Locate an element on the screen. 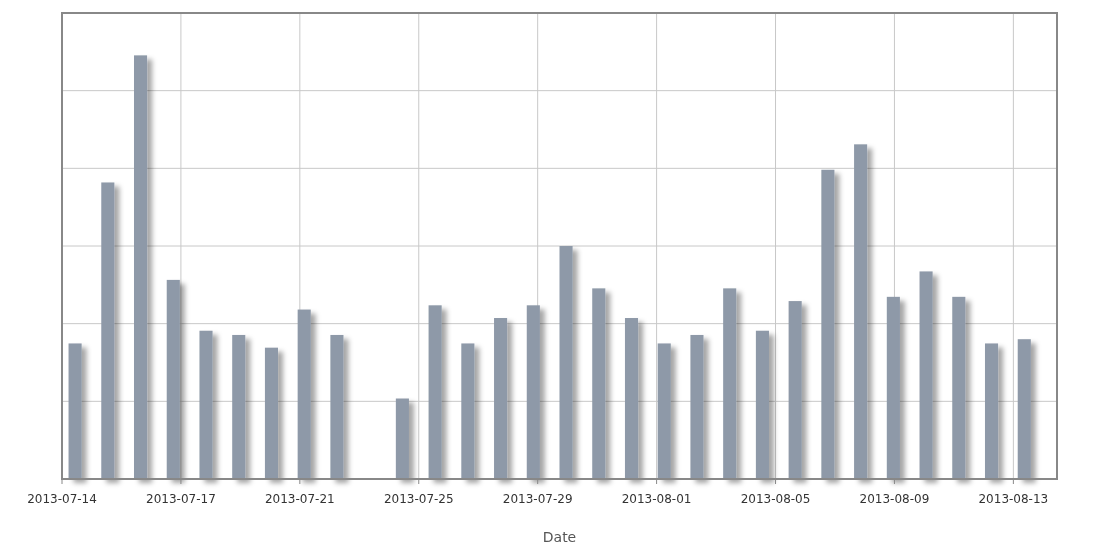 Image resolution: width=1109 pixels, height=554 pixels. x-tick-label: 2013-08-09 is located at coordinates (894, 499).